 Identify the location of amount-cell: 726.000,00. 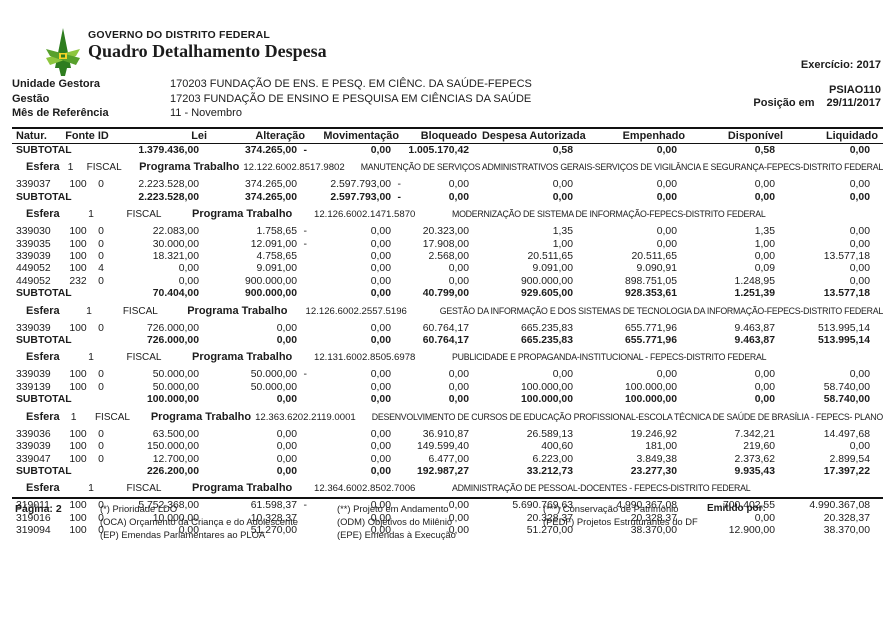
(172, 341).